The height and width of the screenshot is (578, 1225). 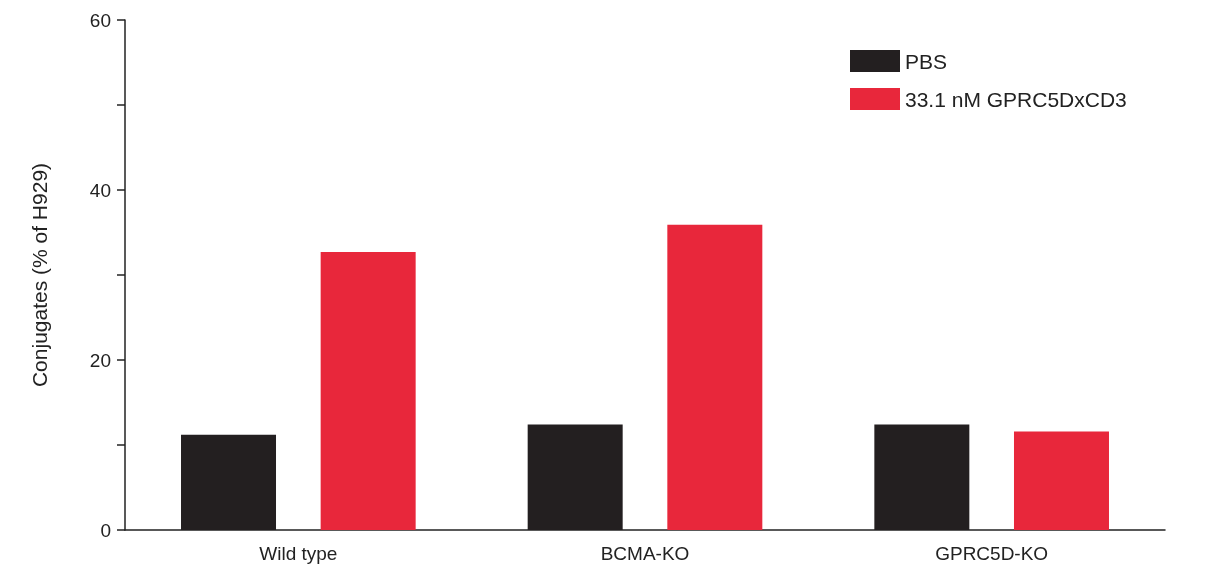 What do you see at coordinates (100, 360) in the screenshot?
I see `y-tick-label: 20` at bounding box center [100, 360].